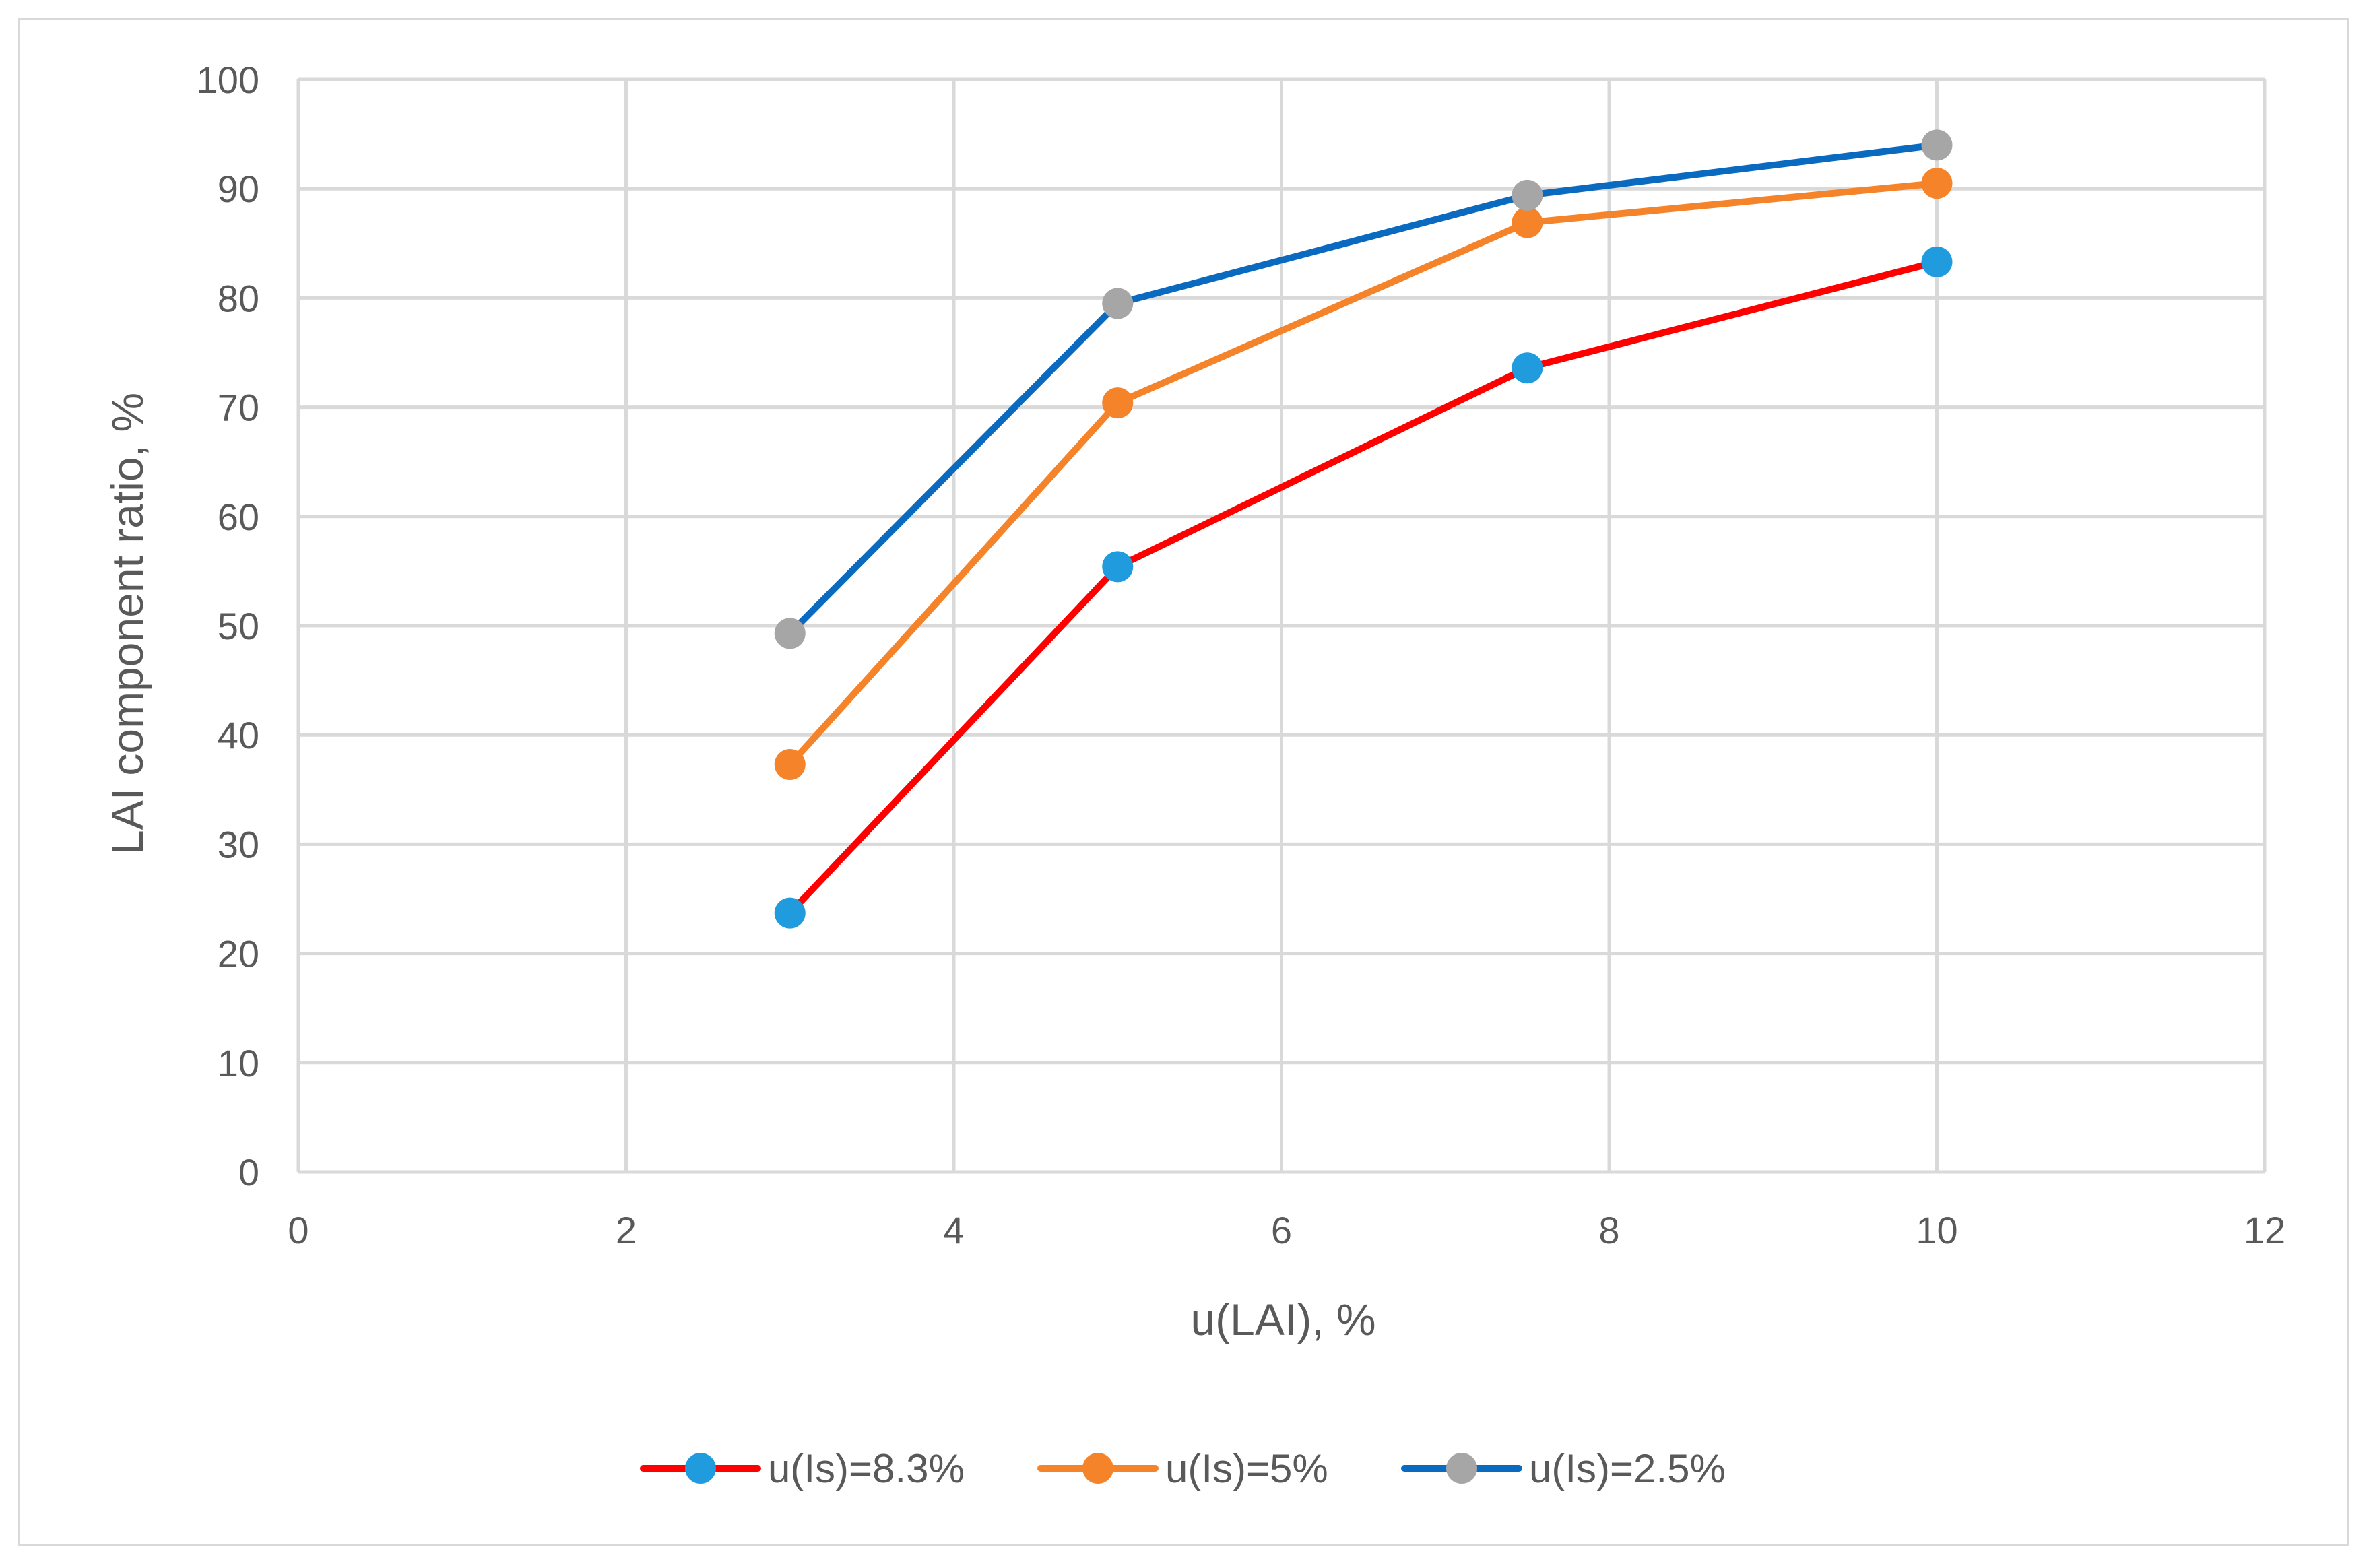 The height and width of the screenshot is (1568, 2369). Describe the element at coordinates (1627, 1468) in the screenshot. I see `legend-label: u(Is)=2.5%` at that location.